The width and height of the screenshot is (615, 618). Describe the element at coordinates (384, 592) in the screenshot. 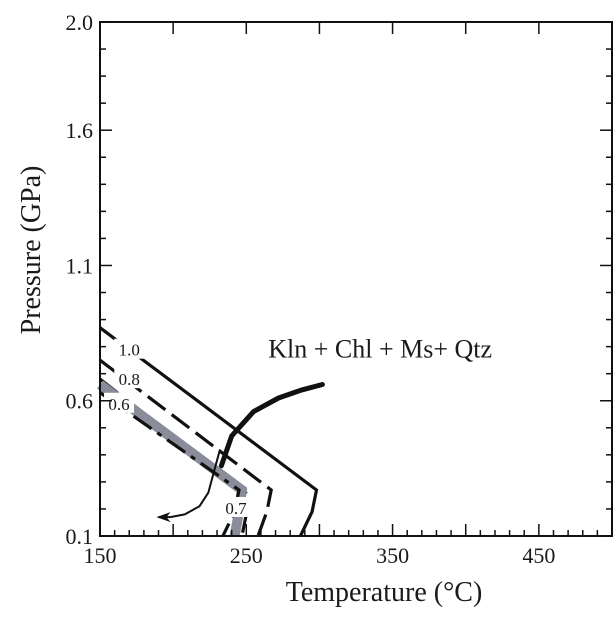

I see `x-axis-title: Temperature (°C)` at that location.